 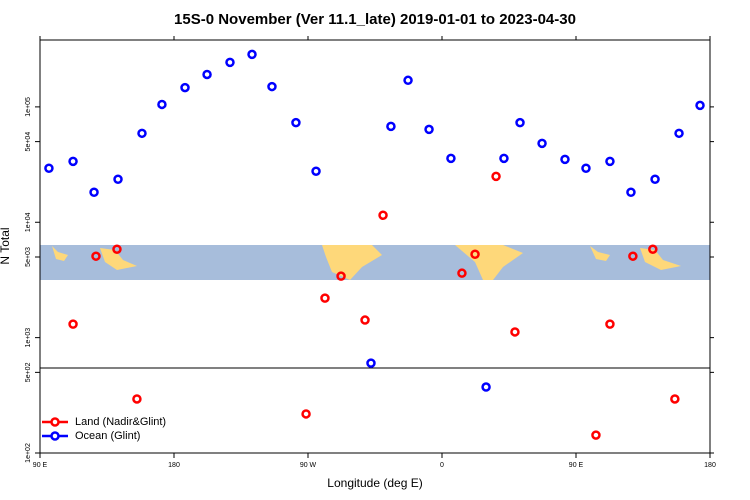 I want to click on y-tick-label: 1e+03, so click(x=28, y=338).